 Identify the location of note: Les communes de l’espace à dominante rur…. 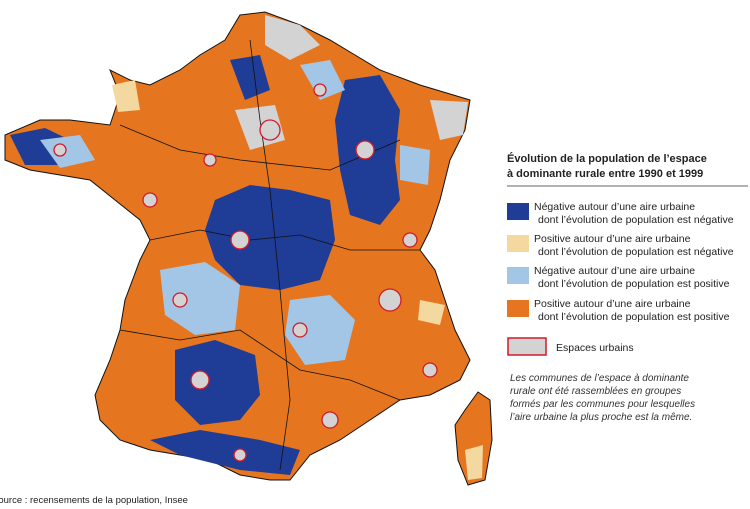
(602, 398).